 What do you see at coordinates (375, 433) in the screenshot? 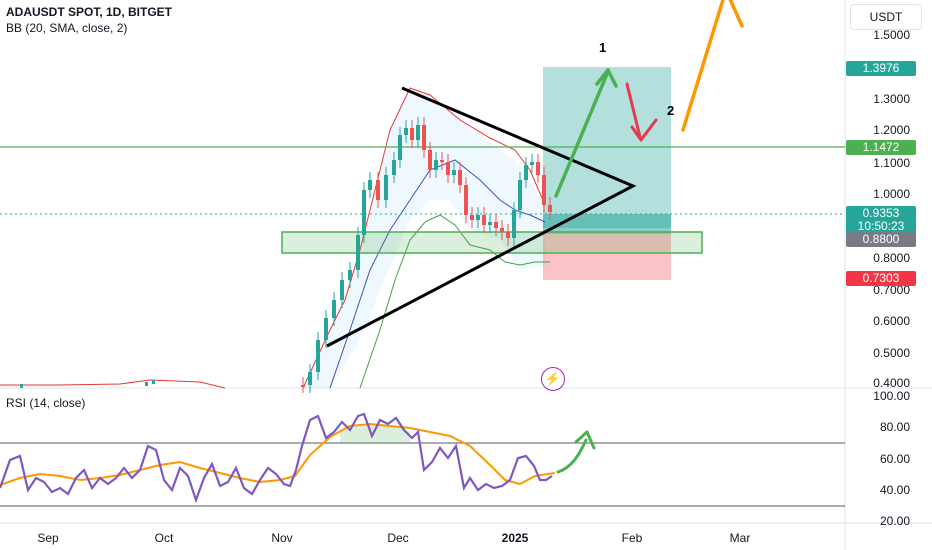
I see `rsi-overbought-fill` at bounding box center [375, 433].